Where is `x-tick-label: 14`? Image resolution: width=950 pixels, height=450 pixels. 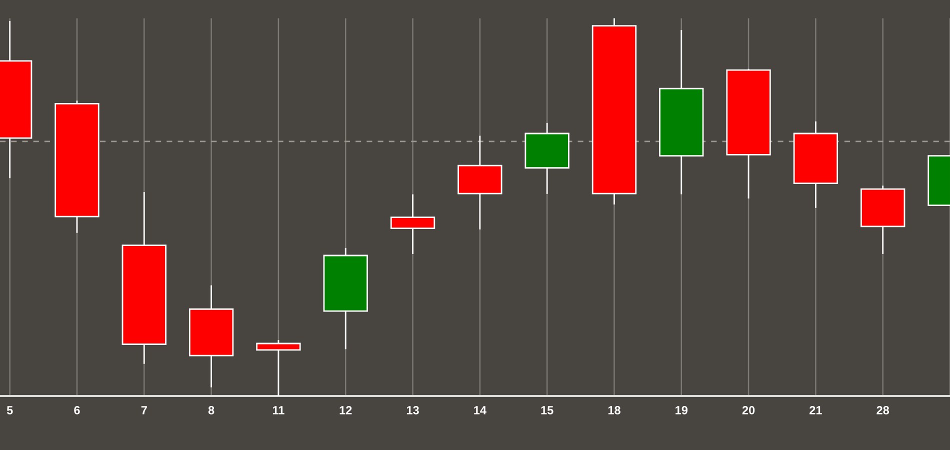 x-tick-label: 14 is located at coordinates (480, 410).